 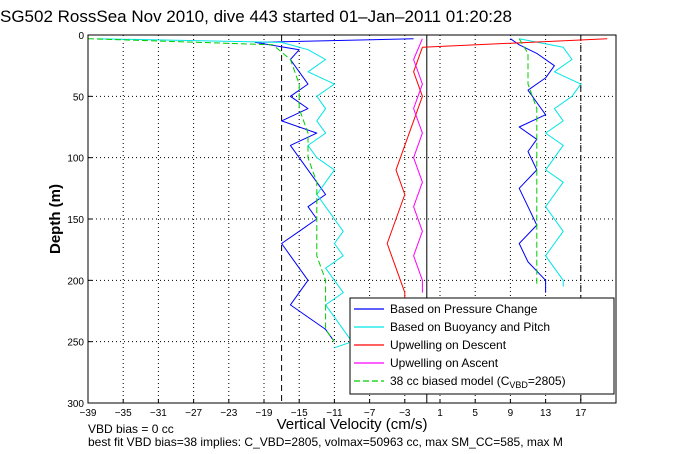 What do you see at coordinates (193, 413) in the screenshot?
I see `x-tick-label: −27` at bounding box center [193, 413].